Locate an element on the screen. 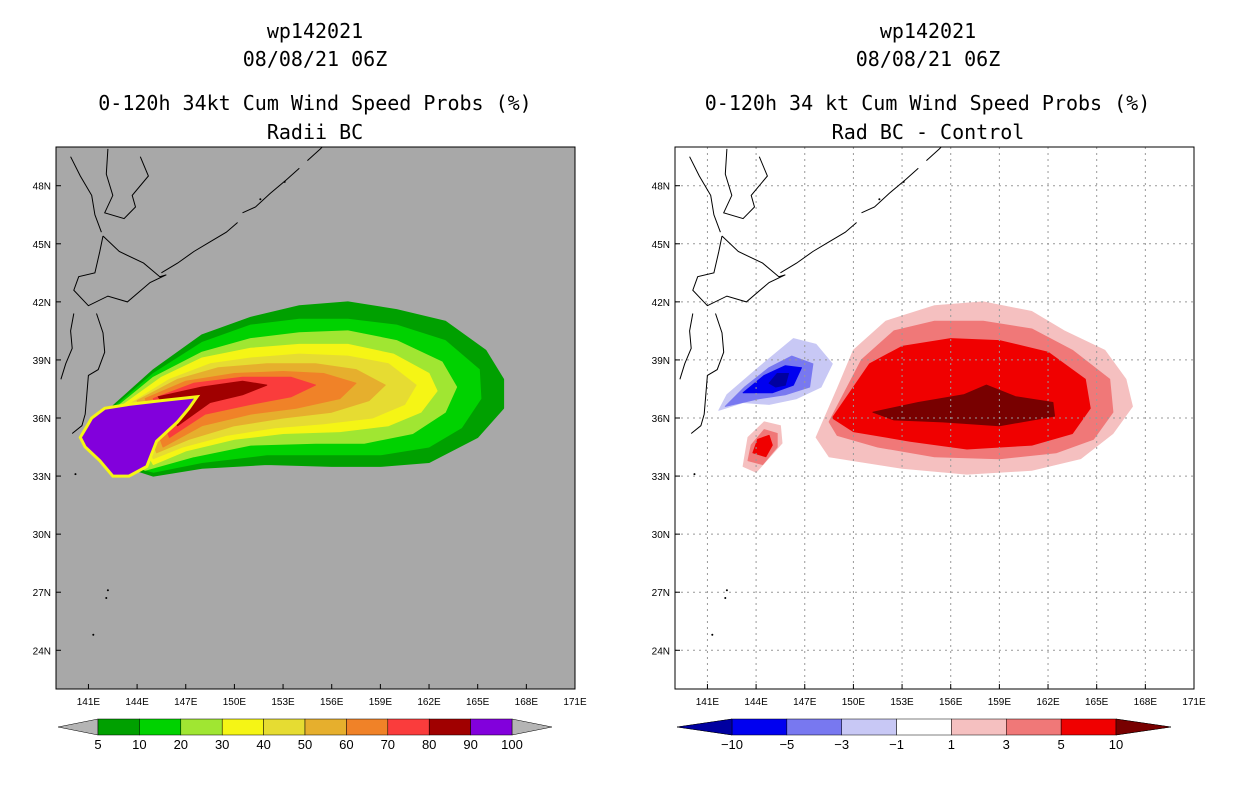 The height and width of the screenshot is (800, 1236). colorbar-right-arrow is located at coordinates (532, 727).